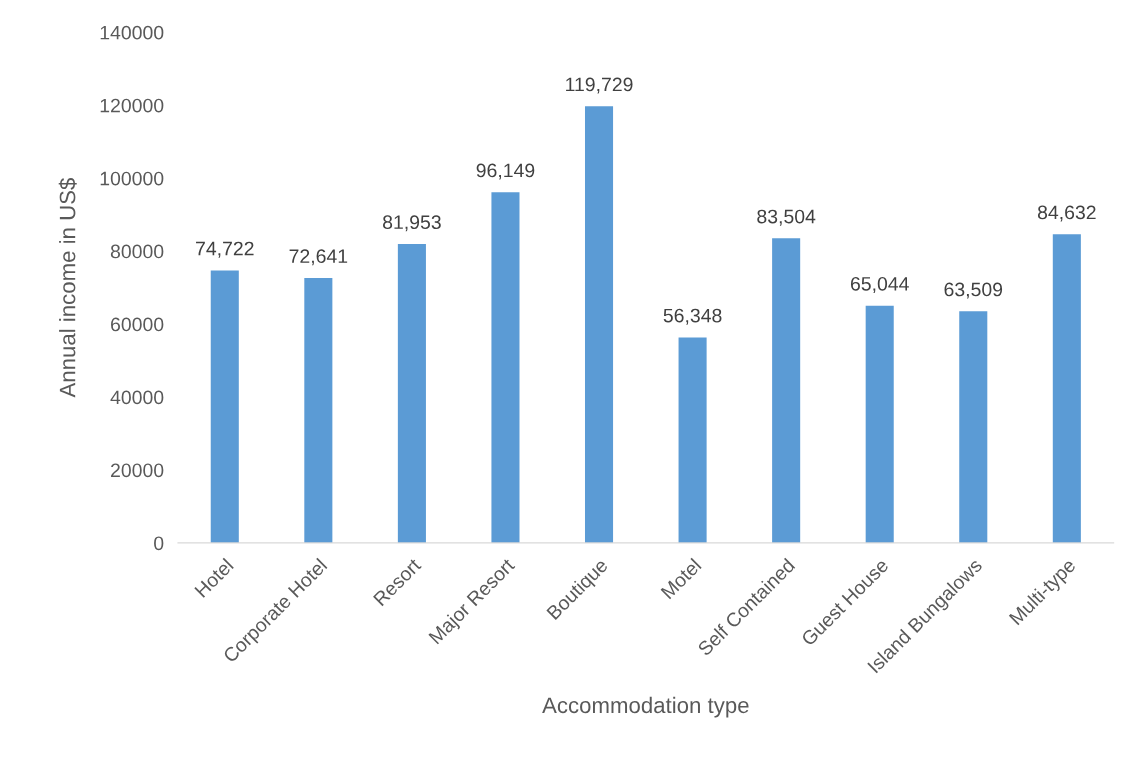  Describe the element at coordinates (132, 105) in the screenshot. I see `y-tick-label: 120000` at that location.